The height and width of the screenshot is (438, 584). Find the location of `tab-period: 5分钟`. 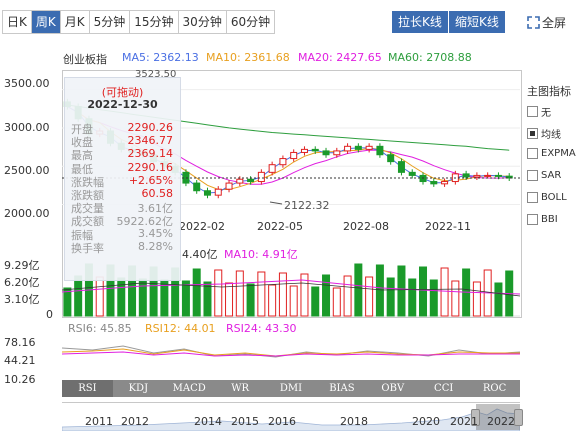

tab-period: 5分钟 is located at coordinates (110, 22).